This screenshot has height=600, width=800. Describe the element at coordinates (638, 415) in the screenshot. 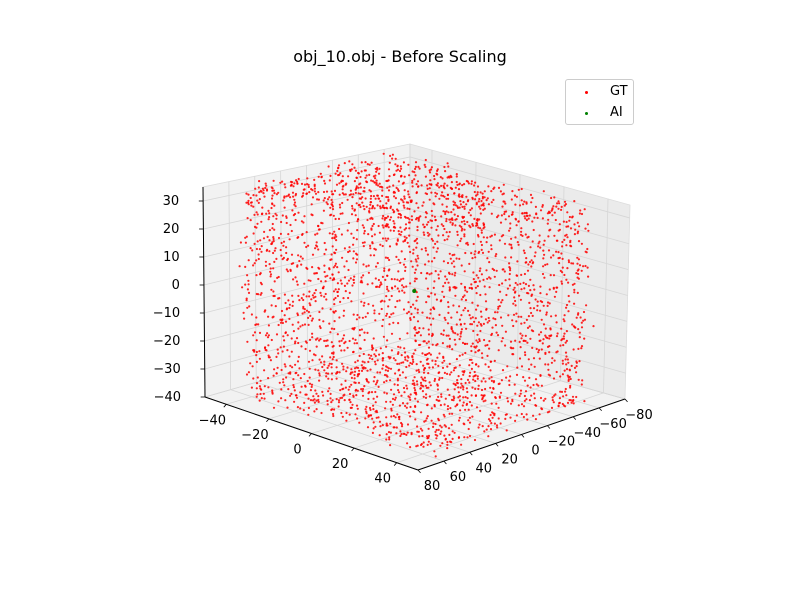

I see `y-tick-label: −80` at that location.